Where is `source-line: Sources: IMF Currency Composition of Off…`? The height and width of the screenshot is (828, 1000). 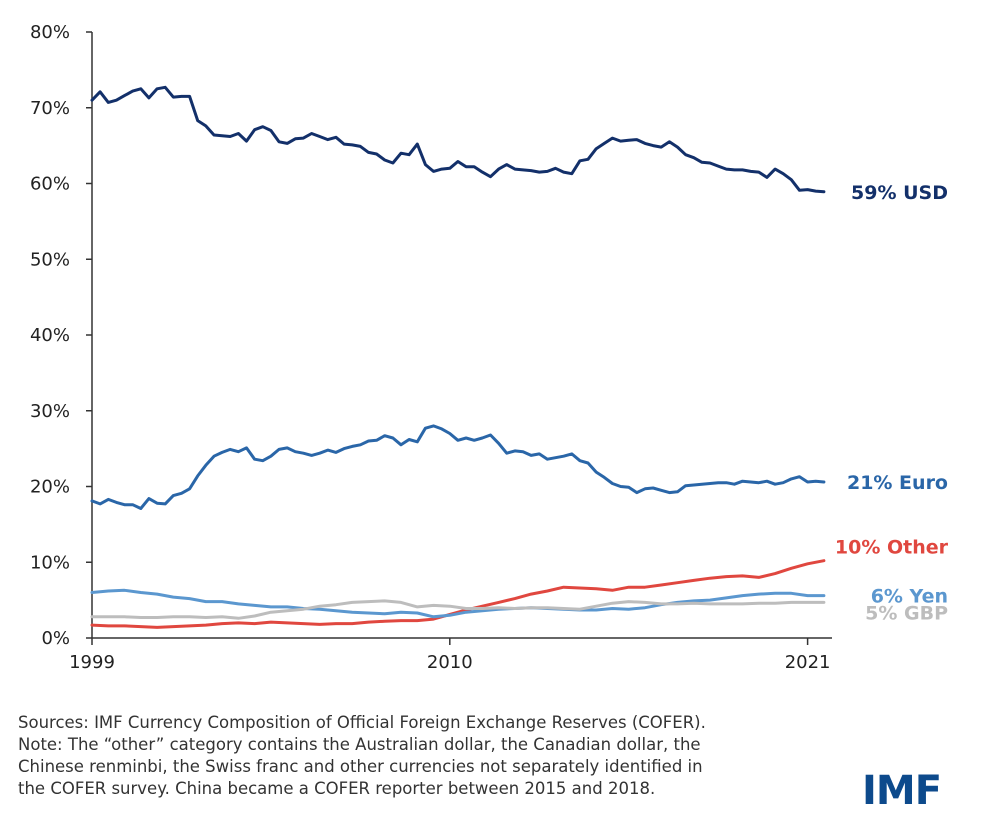 source-line: Sources: IMF Currency Composition of Off… is located at coordinates (362, 722).